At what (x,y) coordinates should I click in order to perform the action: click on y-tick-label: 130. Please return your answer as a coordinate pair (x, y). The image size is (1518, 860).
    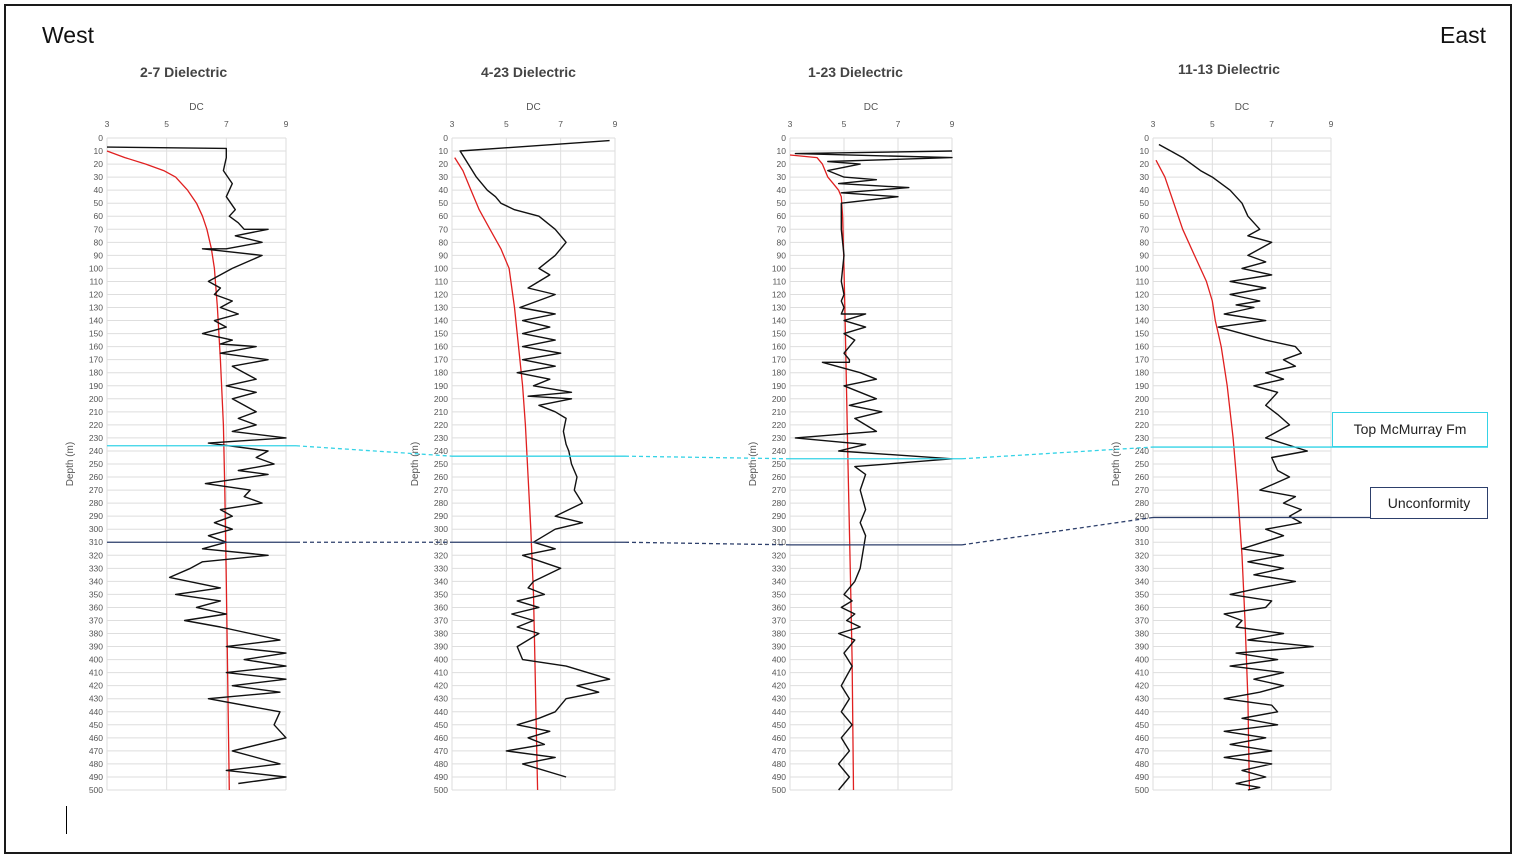
    Looking at the image, I should click on (441, 308).